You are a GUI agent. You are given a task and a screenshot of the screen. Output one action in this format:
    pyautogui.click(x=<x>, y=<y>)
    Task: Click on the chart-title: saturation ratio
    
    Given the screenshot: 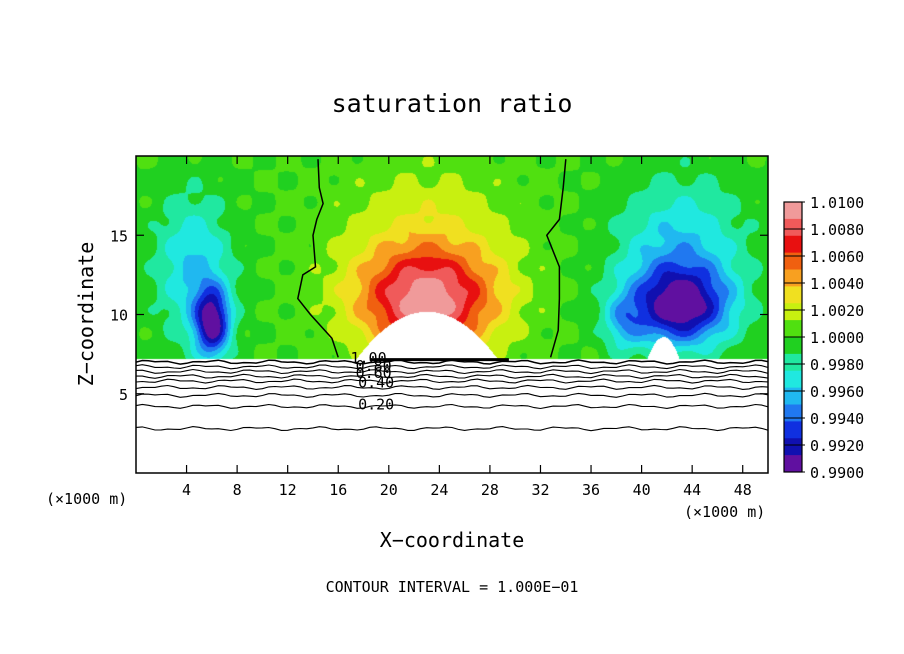 What is the action you would take?
    pyautogui.click(x=452, y=103)
    